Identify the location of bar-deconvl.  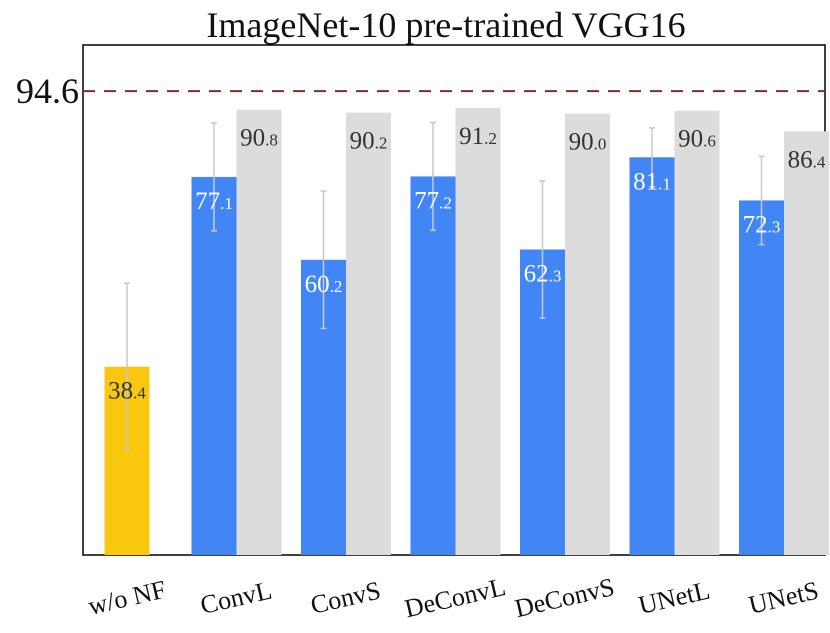
(433, 365).